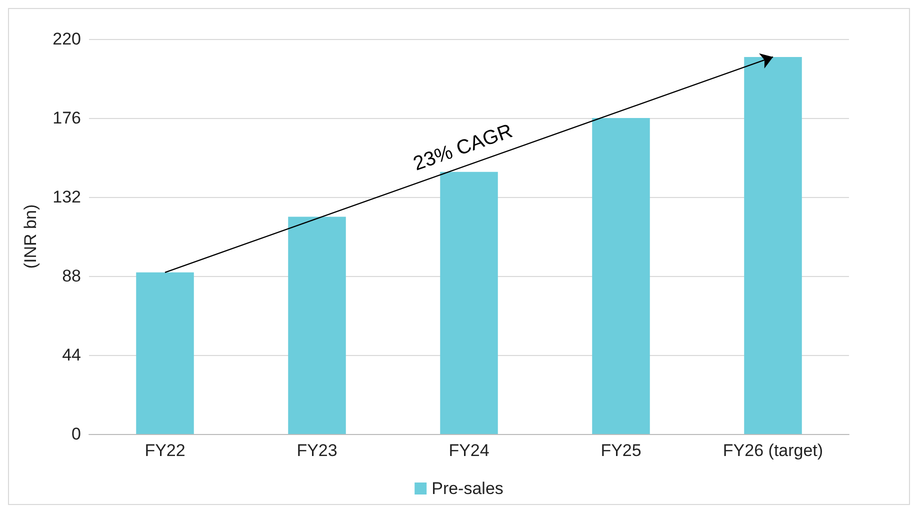  What do you see at coordinates (621, 450) in the screenshot?
I see `x-tick-label: FY25` at bounding box center [621, 450].